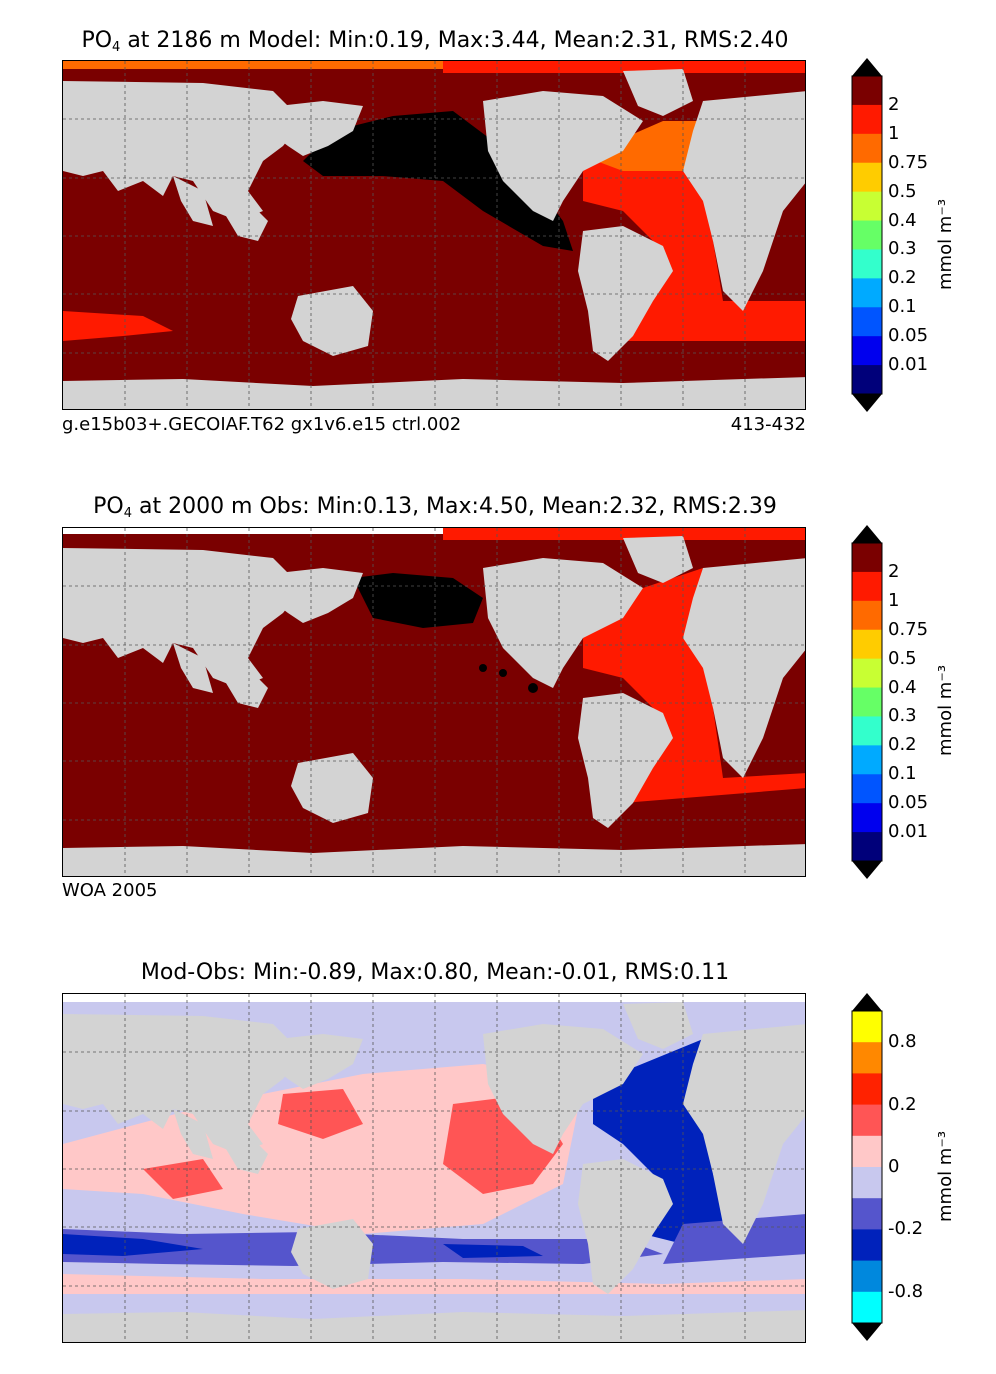 This screenshot has height=1374, width=996. Describe the element at coordinates (110, 890) in the screenshot. I see `footer-source: WOA 2005` at that location.